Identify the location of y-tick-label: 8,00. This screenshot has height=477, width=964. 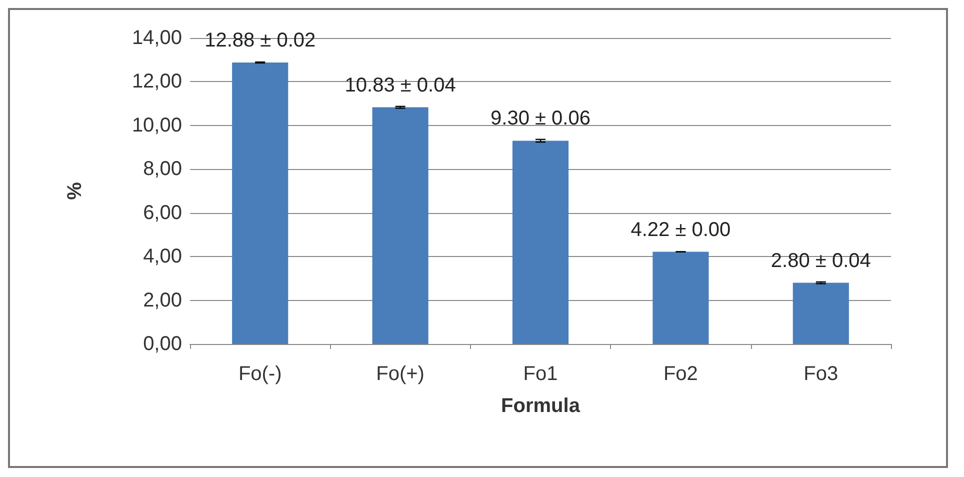
(162, 169).